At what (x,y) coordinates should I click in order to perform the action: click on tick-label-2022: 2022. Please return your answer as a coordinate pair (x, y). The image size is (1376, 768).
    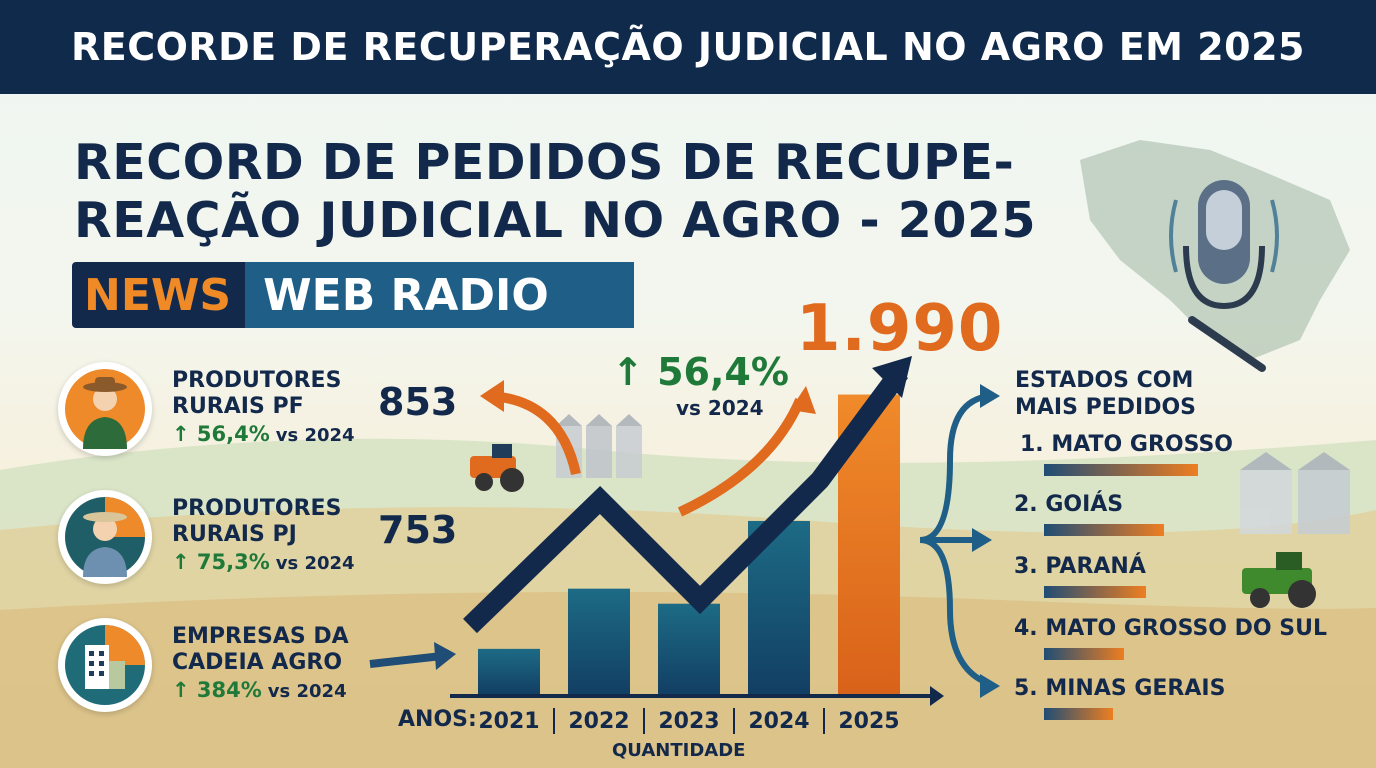
    Looking at the image, I should click on (598, 721).